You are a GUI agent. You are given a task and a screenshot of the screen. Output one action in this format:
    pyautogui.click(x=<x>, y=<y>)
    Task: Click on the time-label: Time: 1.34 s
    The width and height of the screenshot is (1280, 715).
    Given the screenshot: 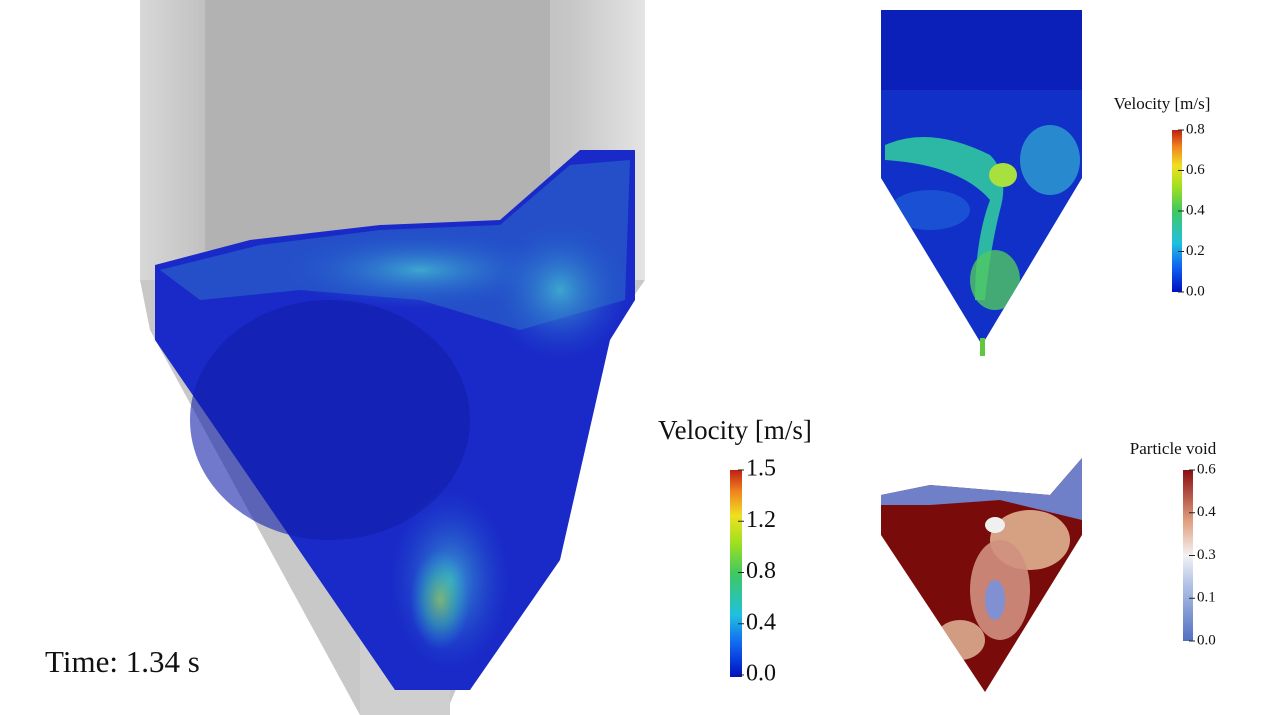 What is the action you would take?
    pyautogui.click(x=122, y=661)
    